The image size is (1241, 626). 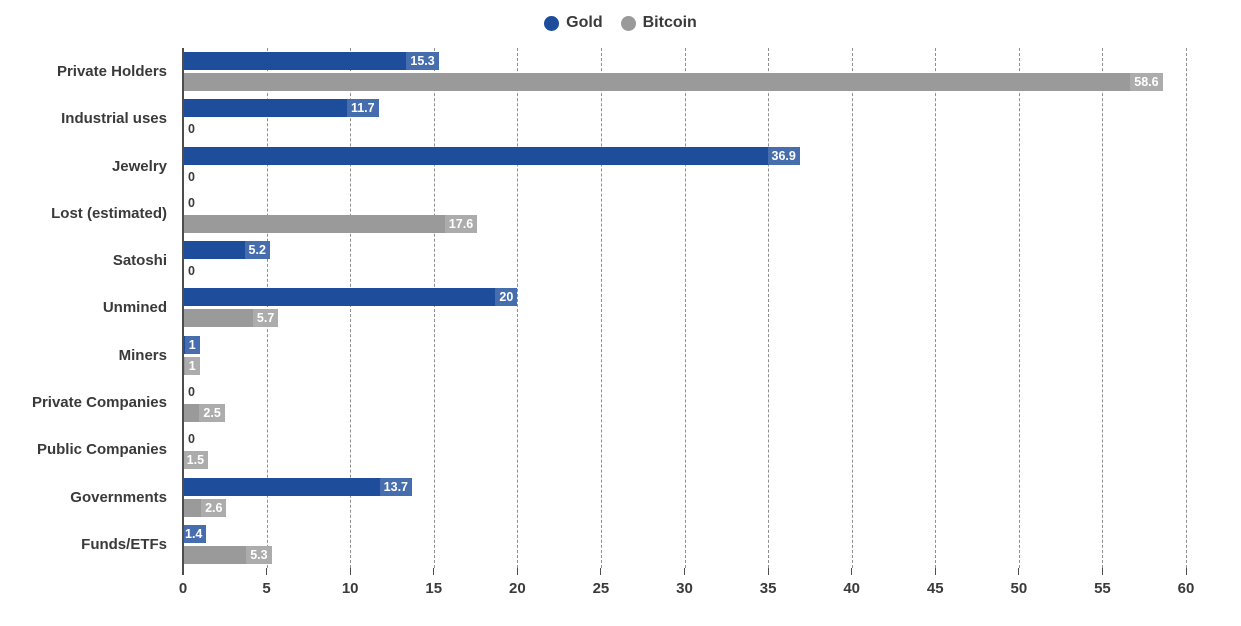 What do you see at coordinates (552, 23) in the screenshot?
I see `gold-legend-dot-icon` at bounding box center [552, 23].